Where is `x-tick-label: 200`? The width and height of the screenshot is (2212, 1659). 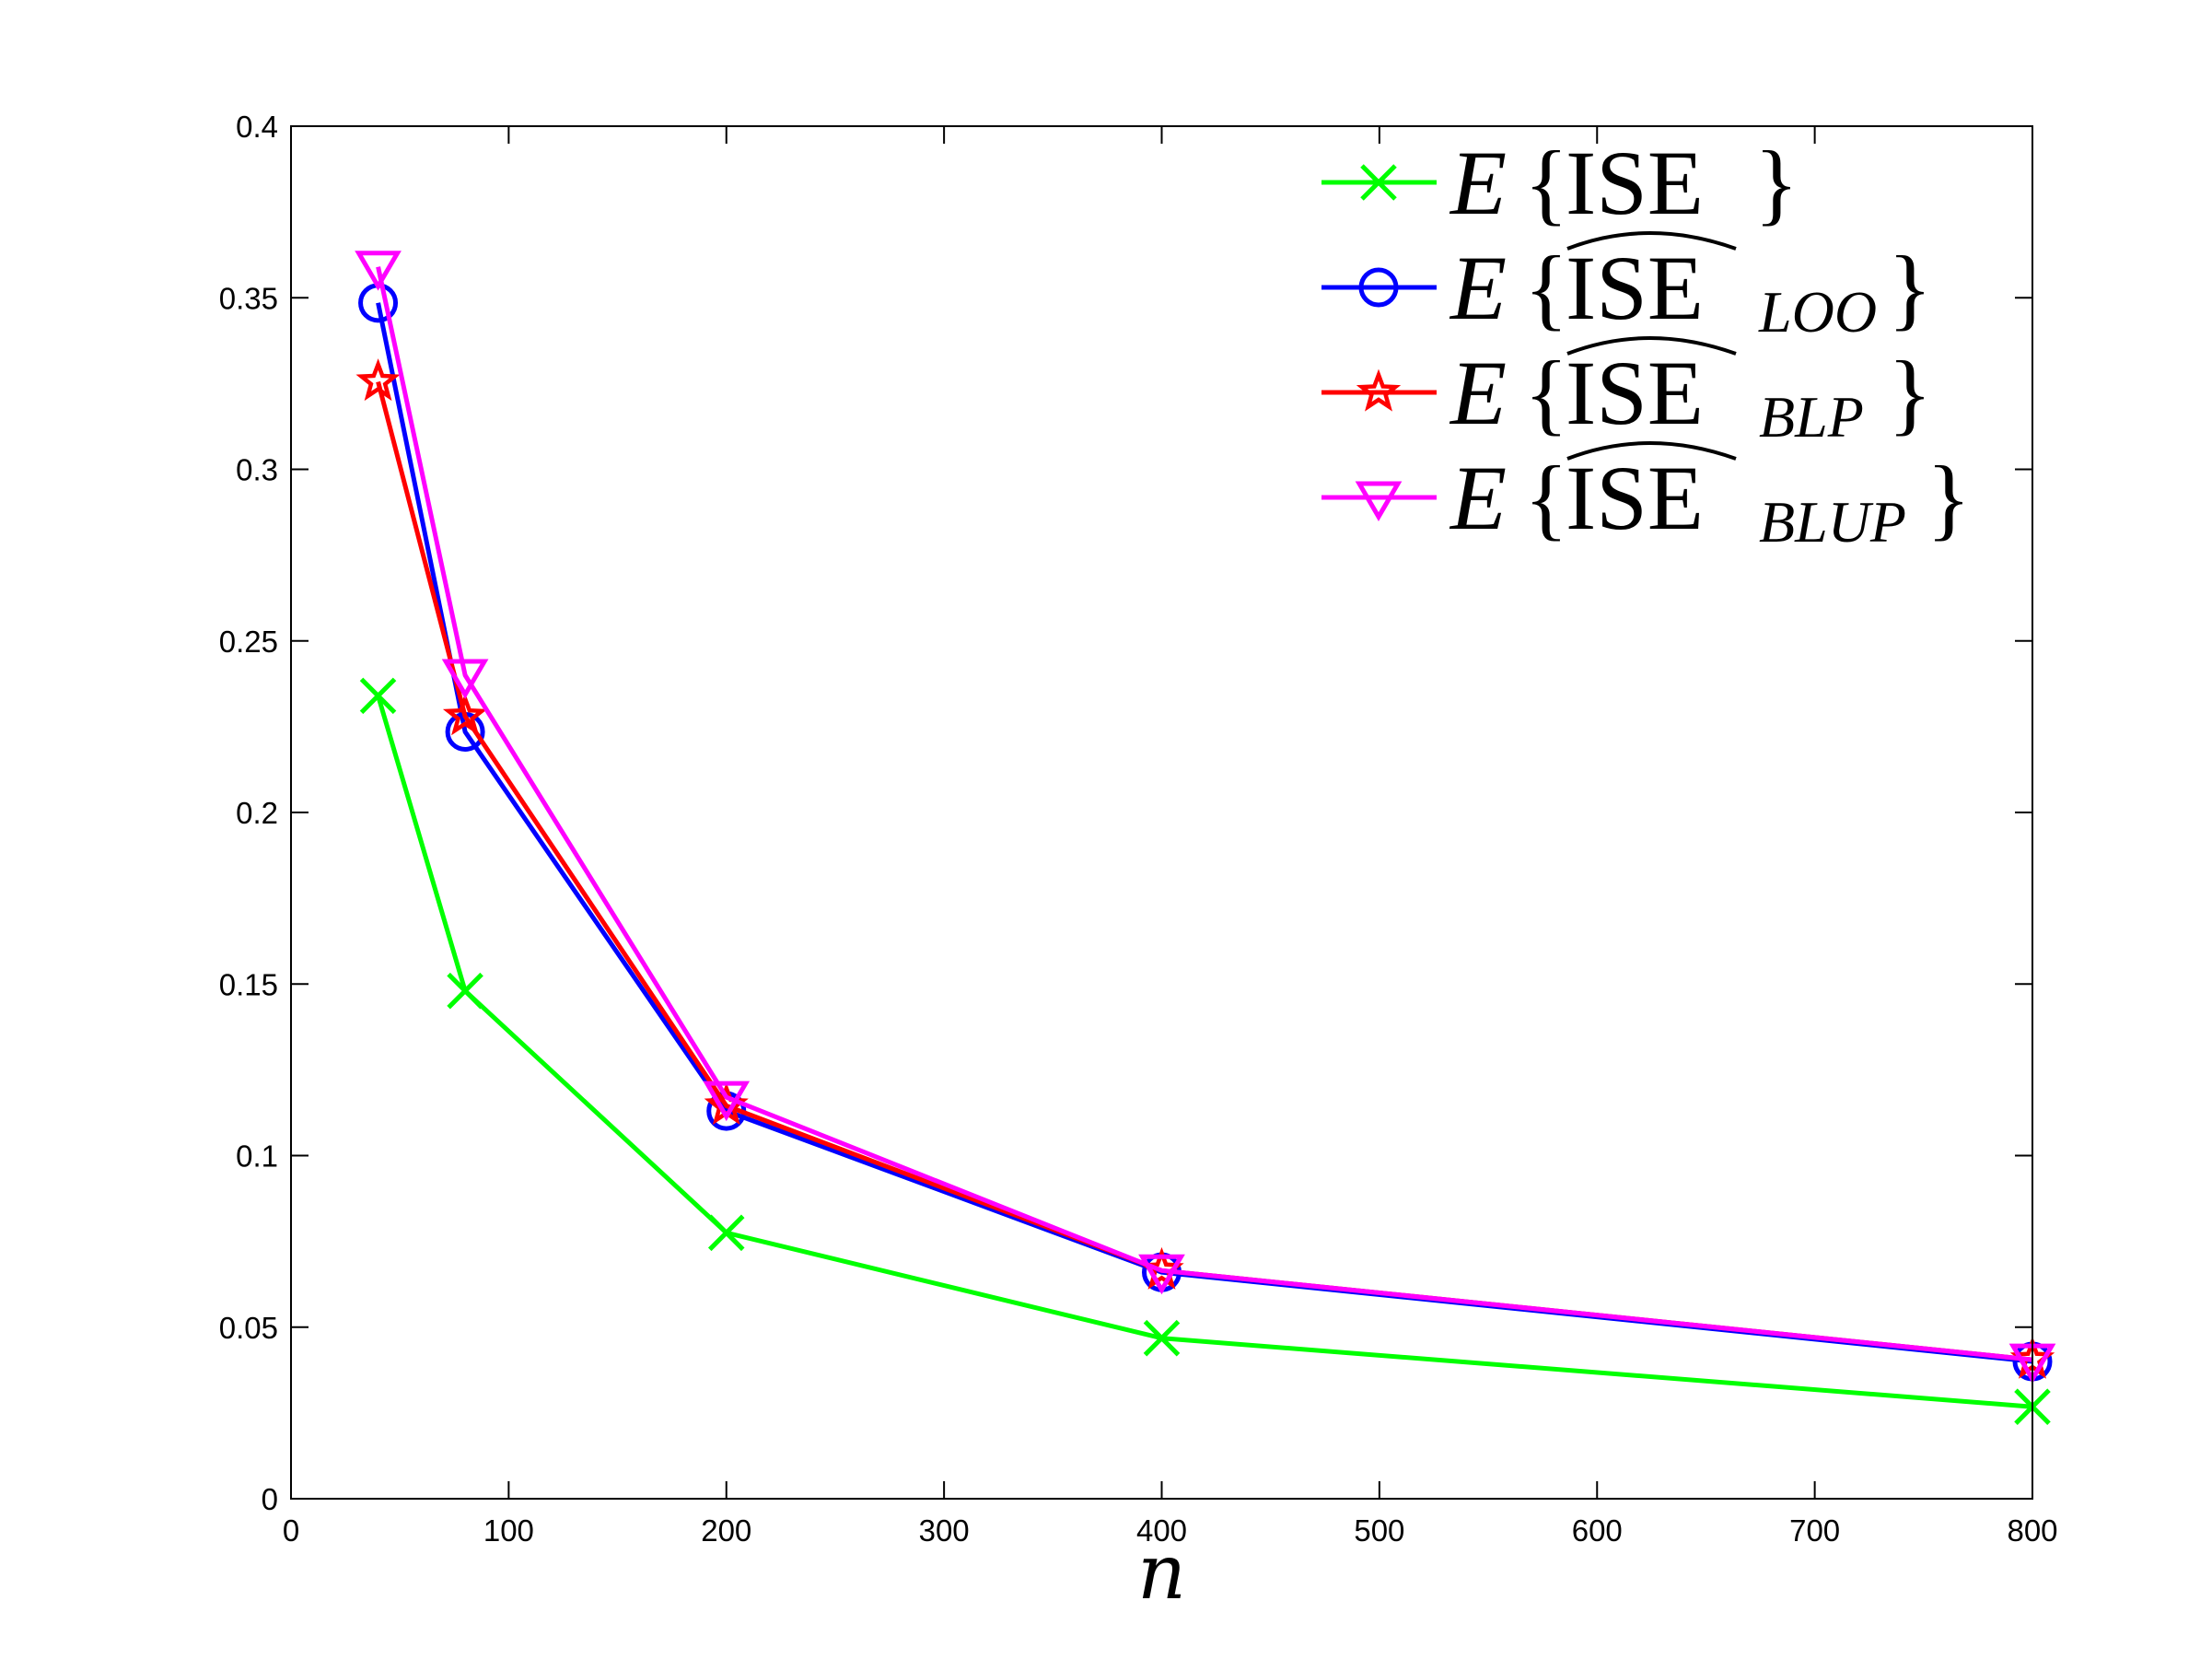
x-tick-label: 200 is located at coordinates (726, 1530).